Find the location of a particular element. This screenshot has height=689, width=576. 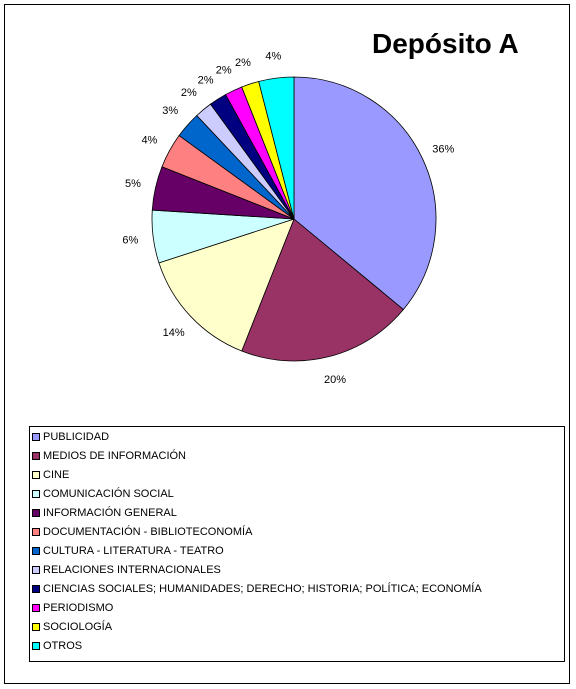

legend-label: INFORMACIÓN GENERAL is located at coordinates (110, 513).